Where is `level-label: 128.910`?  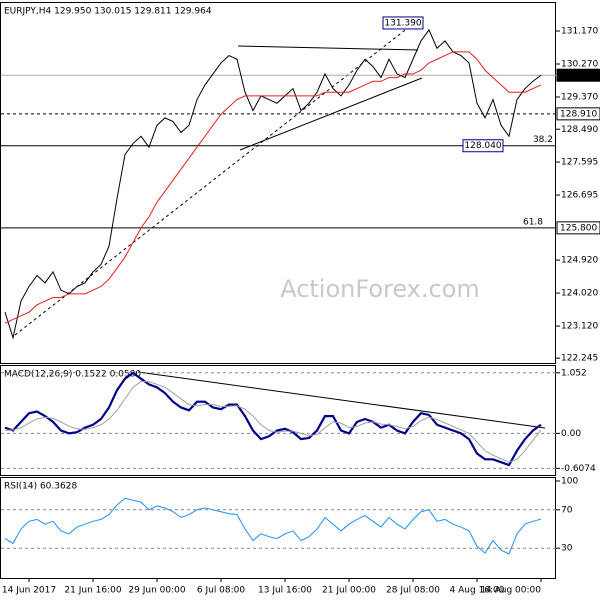 level-label: 128.910 is located at coordinates (578, 114).